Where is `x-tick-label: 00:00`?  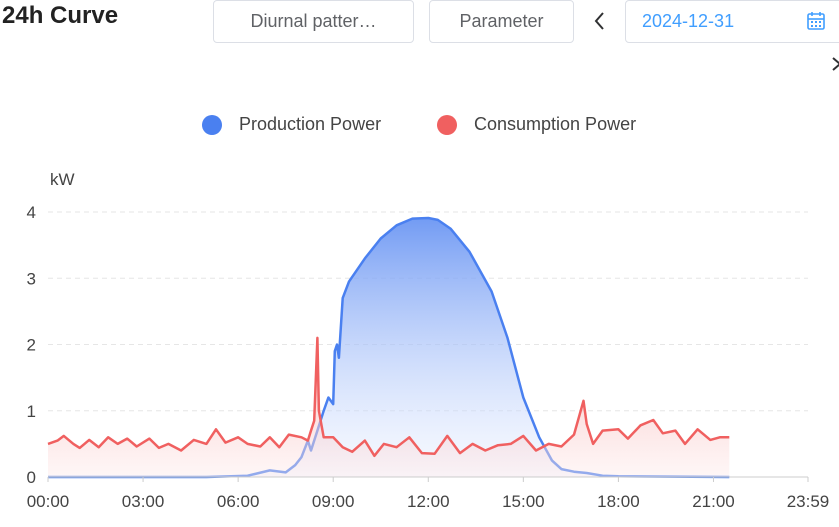 x-tick-label: 00:00 is located at coordinates (48, 501).